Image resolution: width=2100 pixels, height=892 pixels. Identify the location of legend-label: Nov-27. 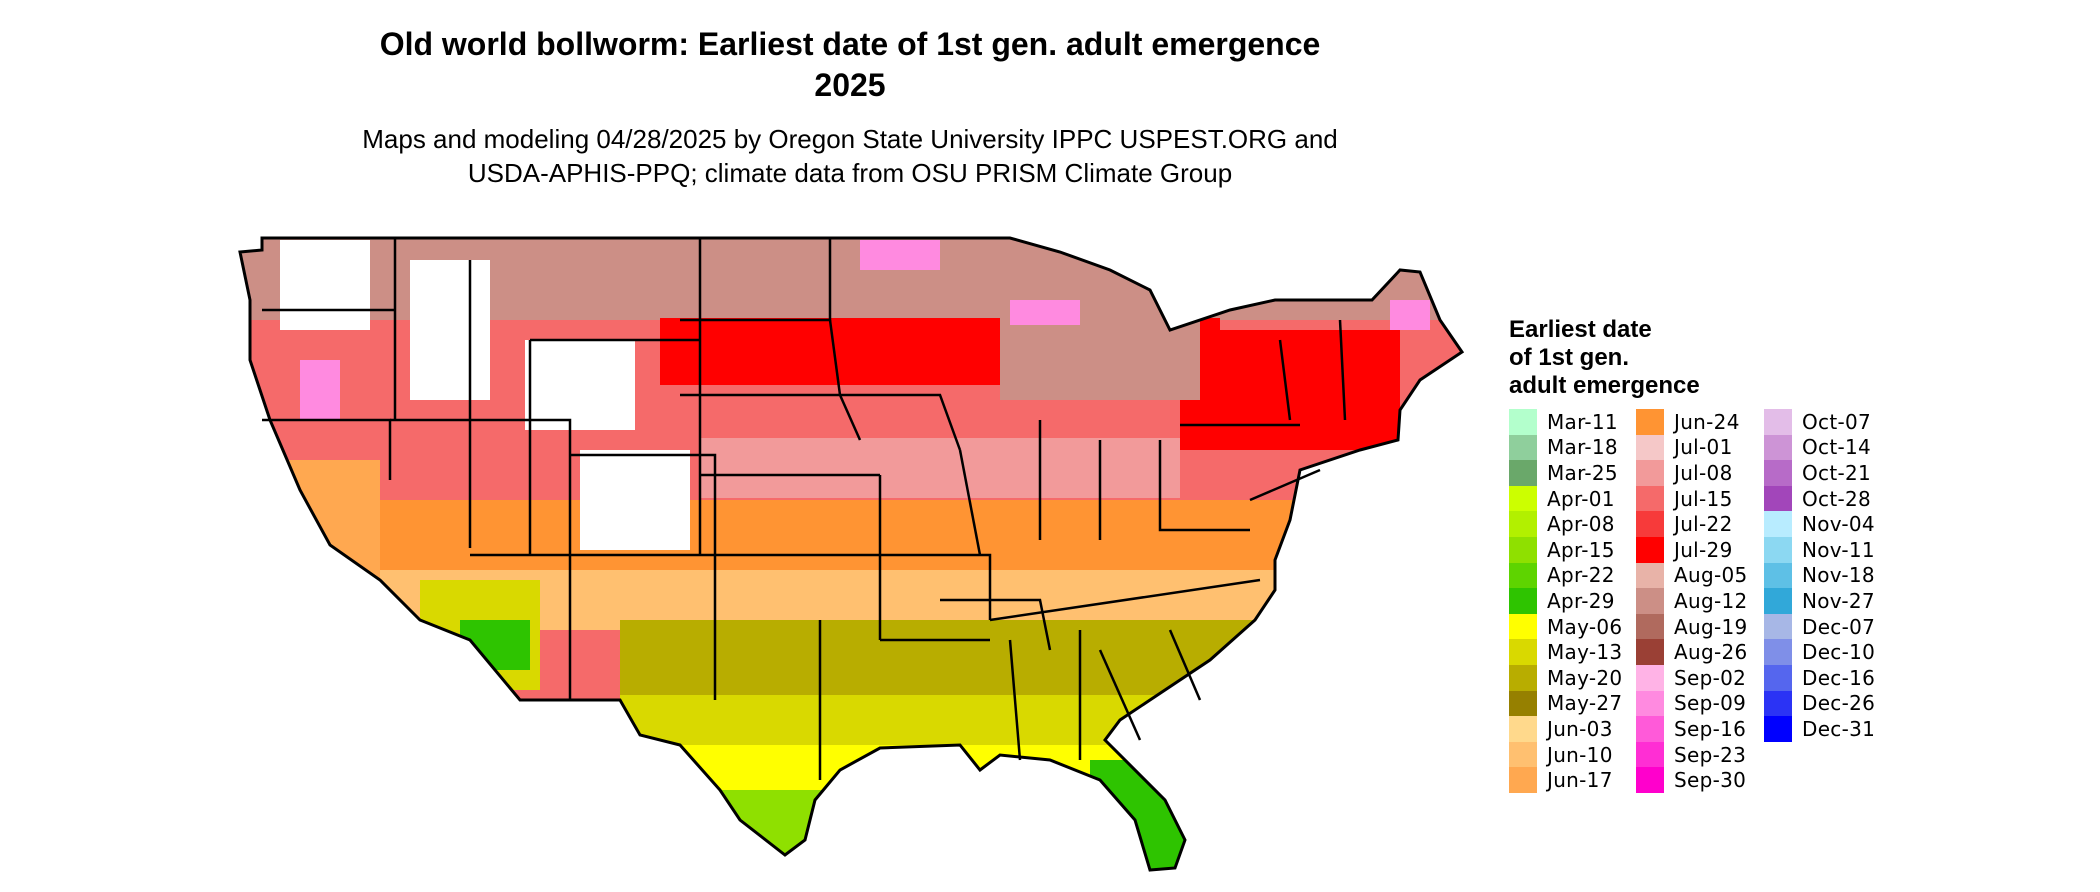
(1838, 600).